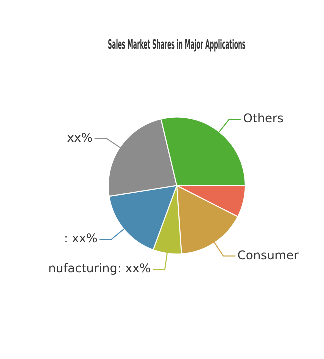 The width and height of the screenshot is (324, 359). Describe the element at coordinates (100, 269) in the screenshot. I see `slice-label: nufacturing: xx%` at that location.